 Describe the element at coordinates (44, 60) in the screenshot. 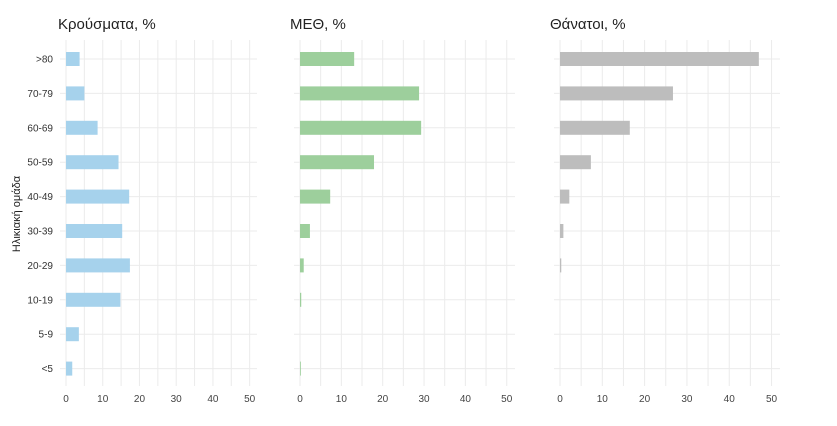

I see `y-tick-label: >80` at that location.